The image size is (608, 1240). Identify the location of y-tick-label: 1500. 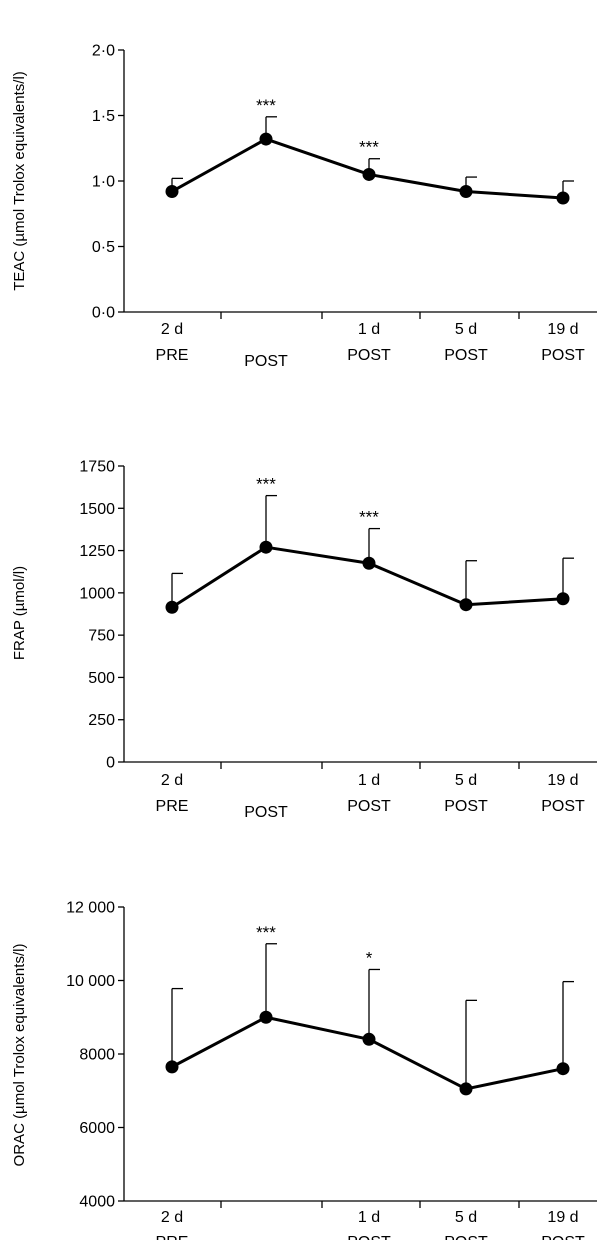
(97, 509).